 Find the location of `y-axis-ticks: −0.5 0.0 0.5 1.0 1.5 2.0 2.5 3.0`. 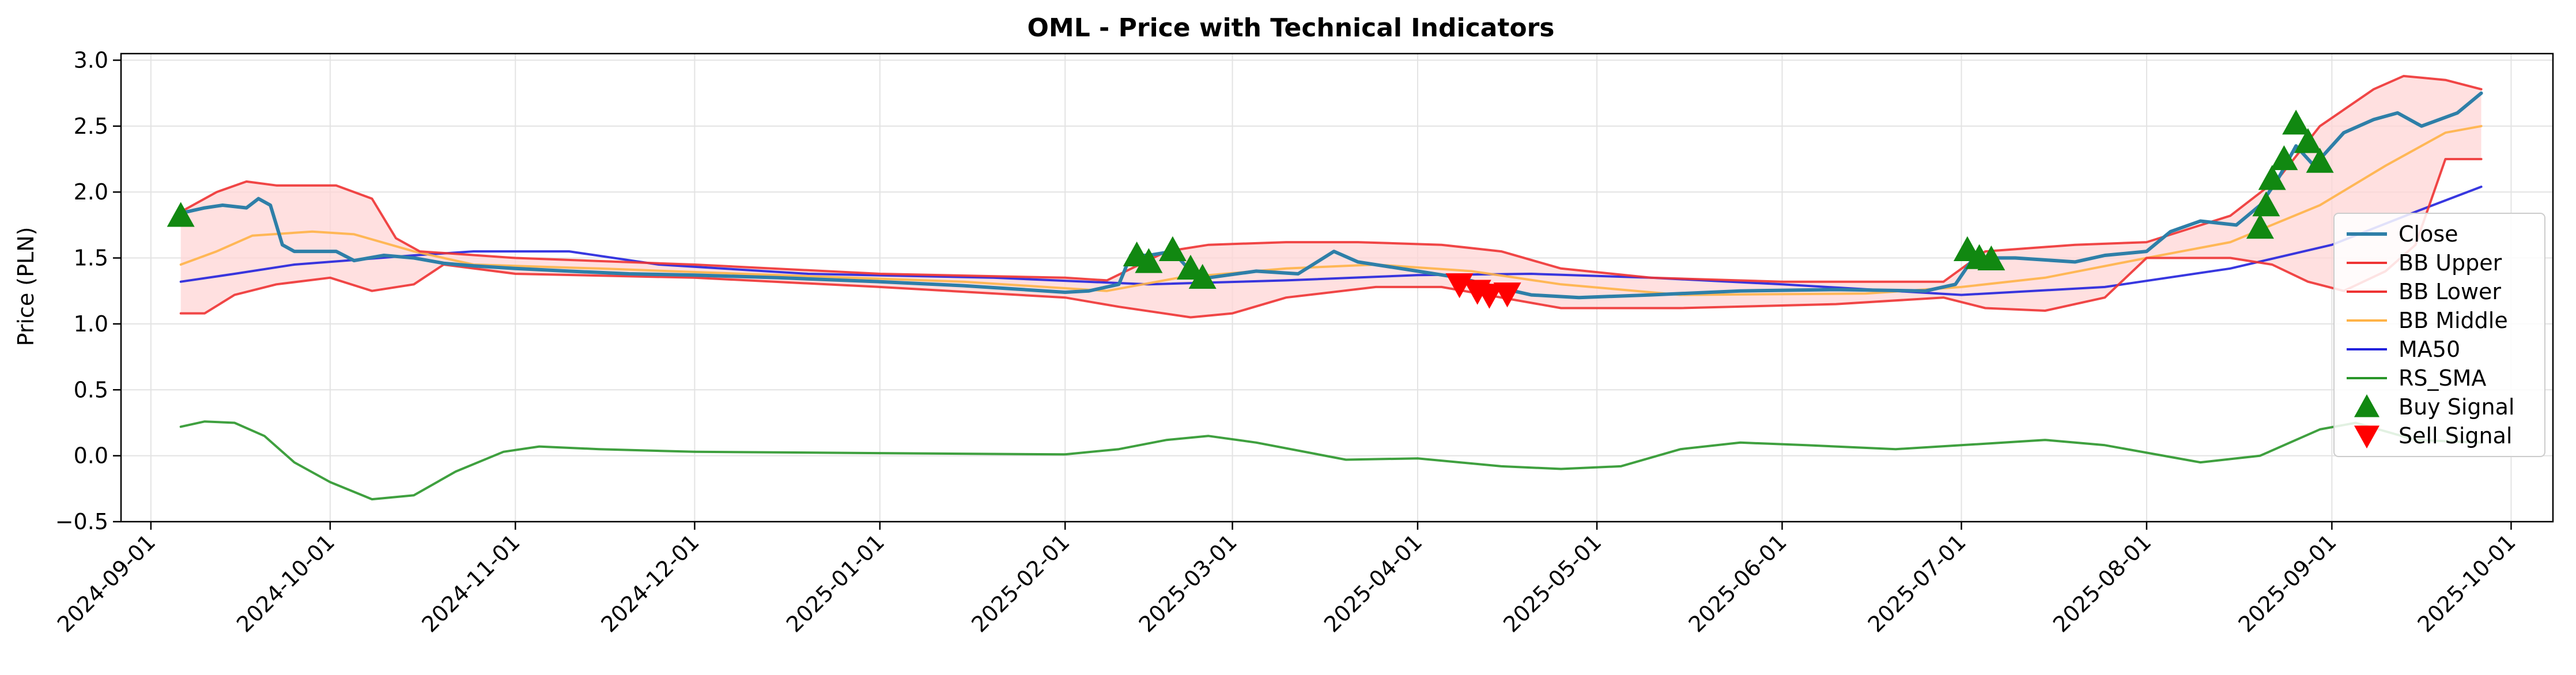

y-axis-ticks: −0.5 0.0 0.5 1.0 1.5 2.0 2.5 3.0 is located at coordinates (88, 290).